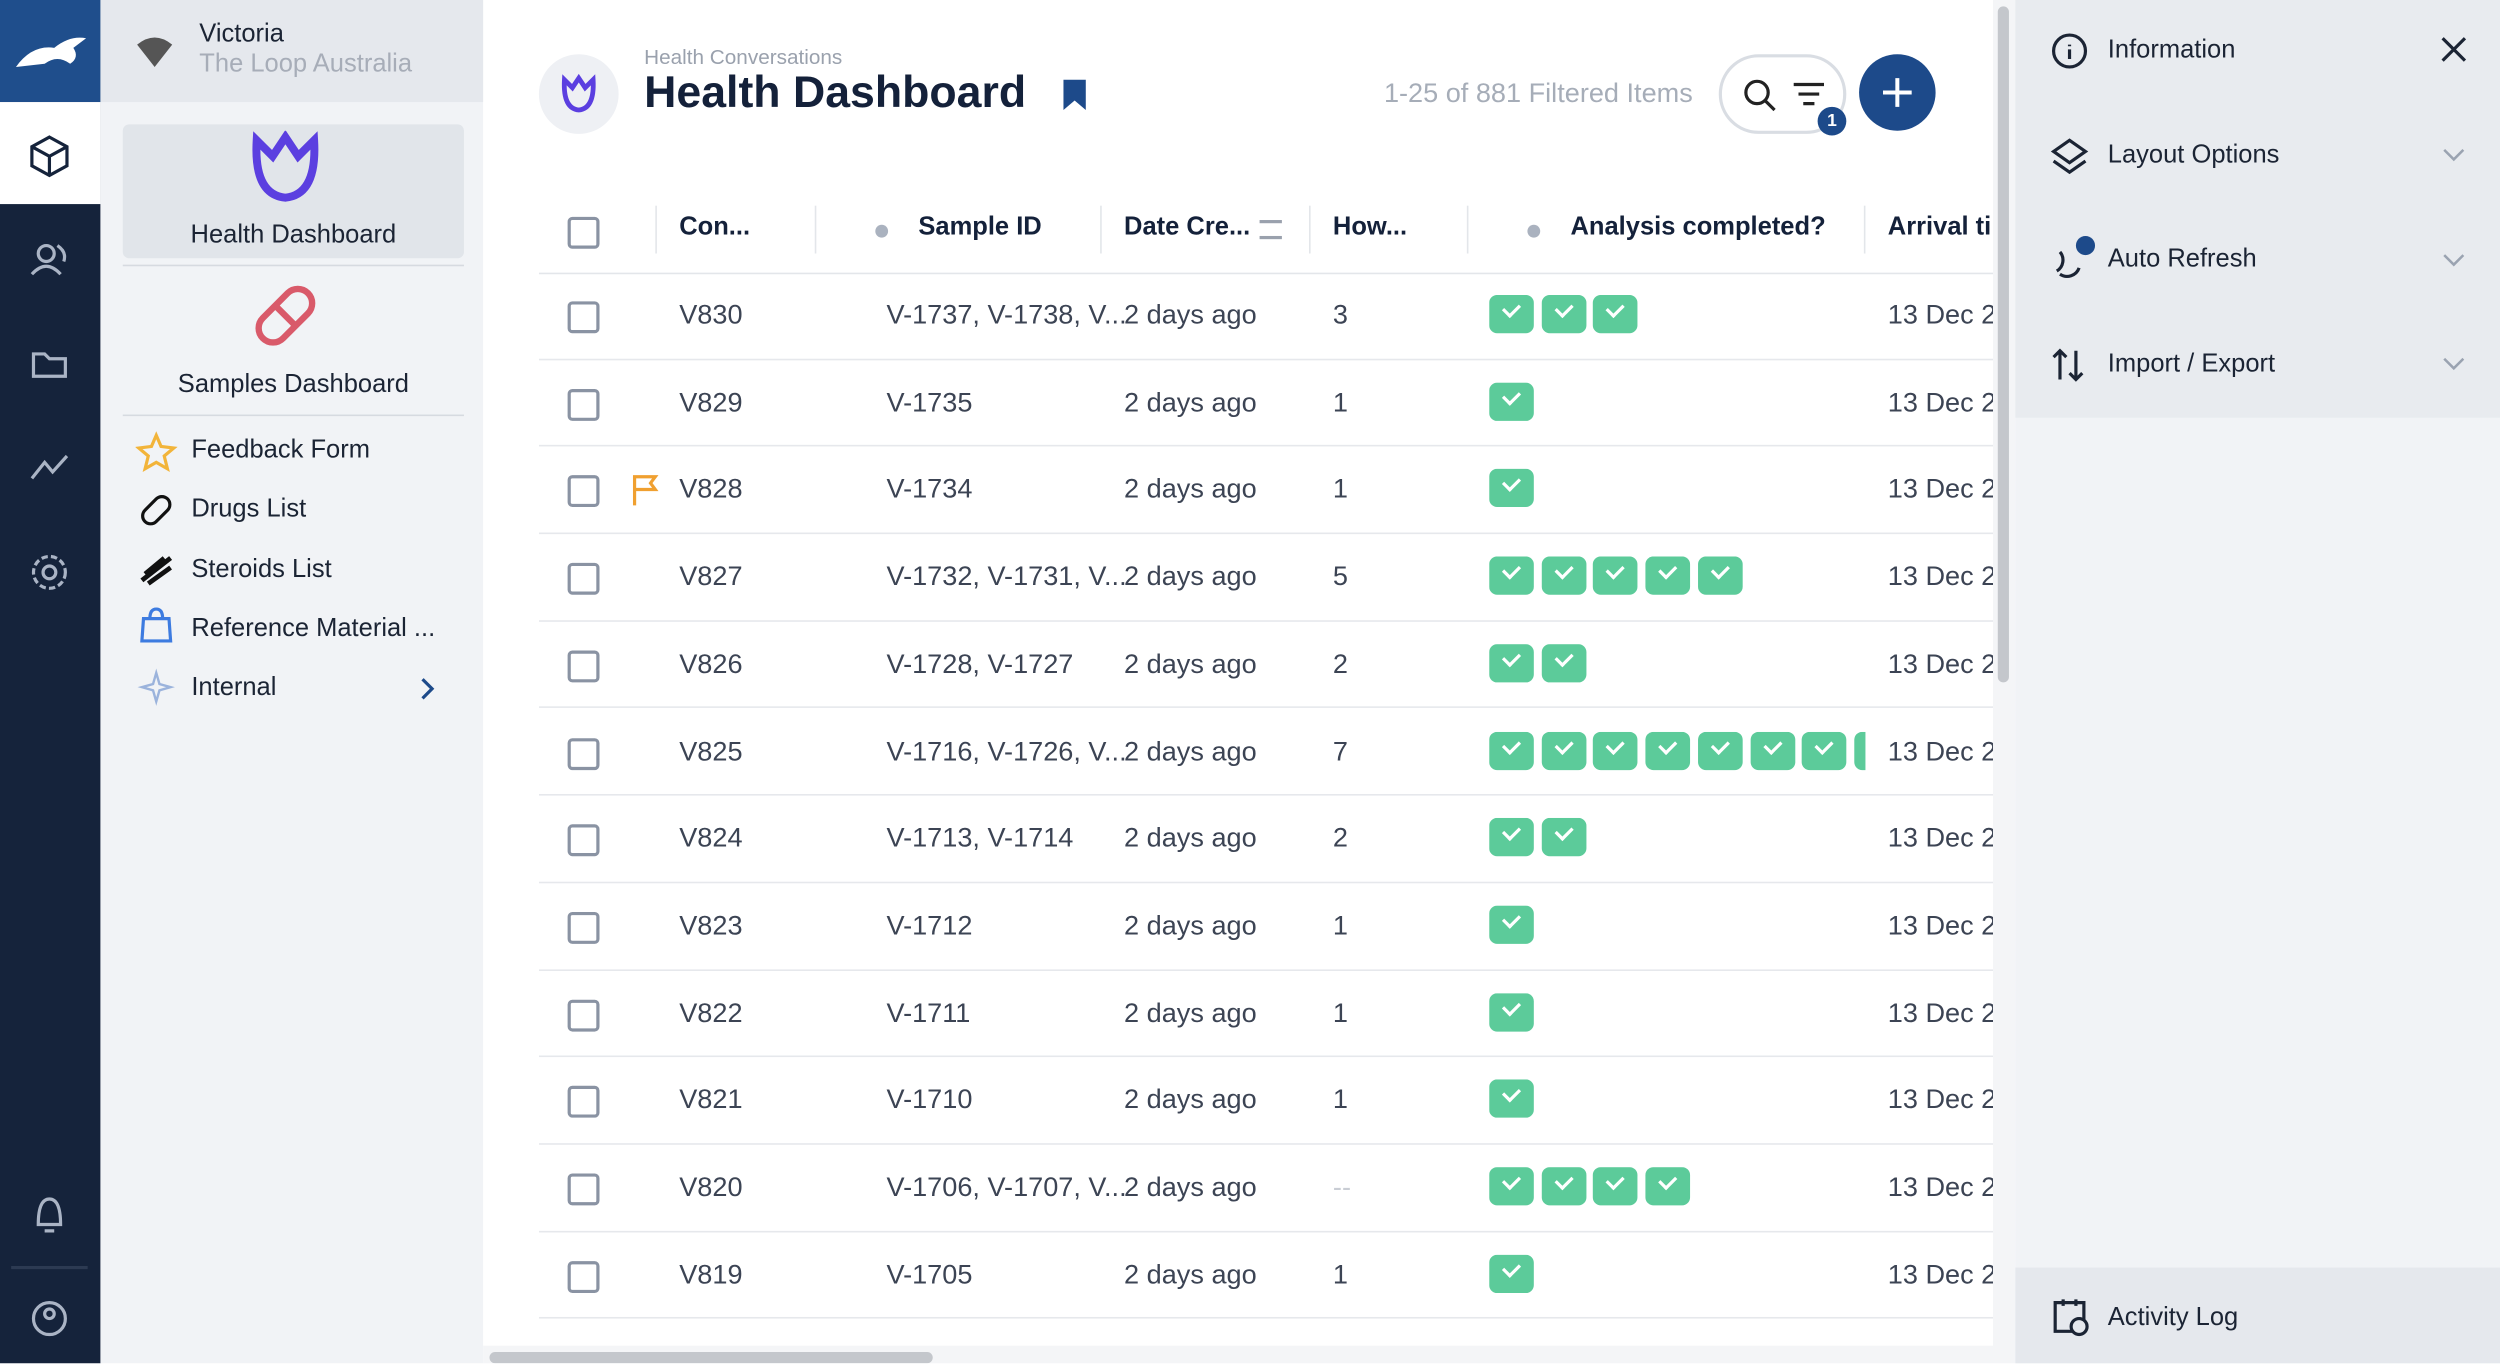 The height and width of the screenshot is (1364, 2500). I want to click on search-filter-icons, so click(1784, 95).